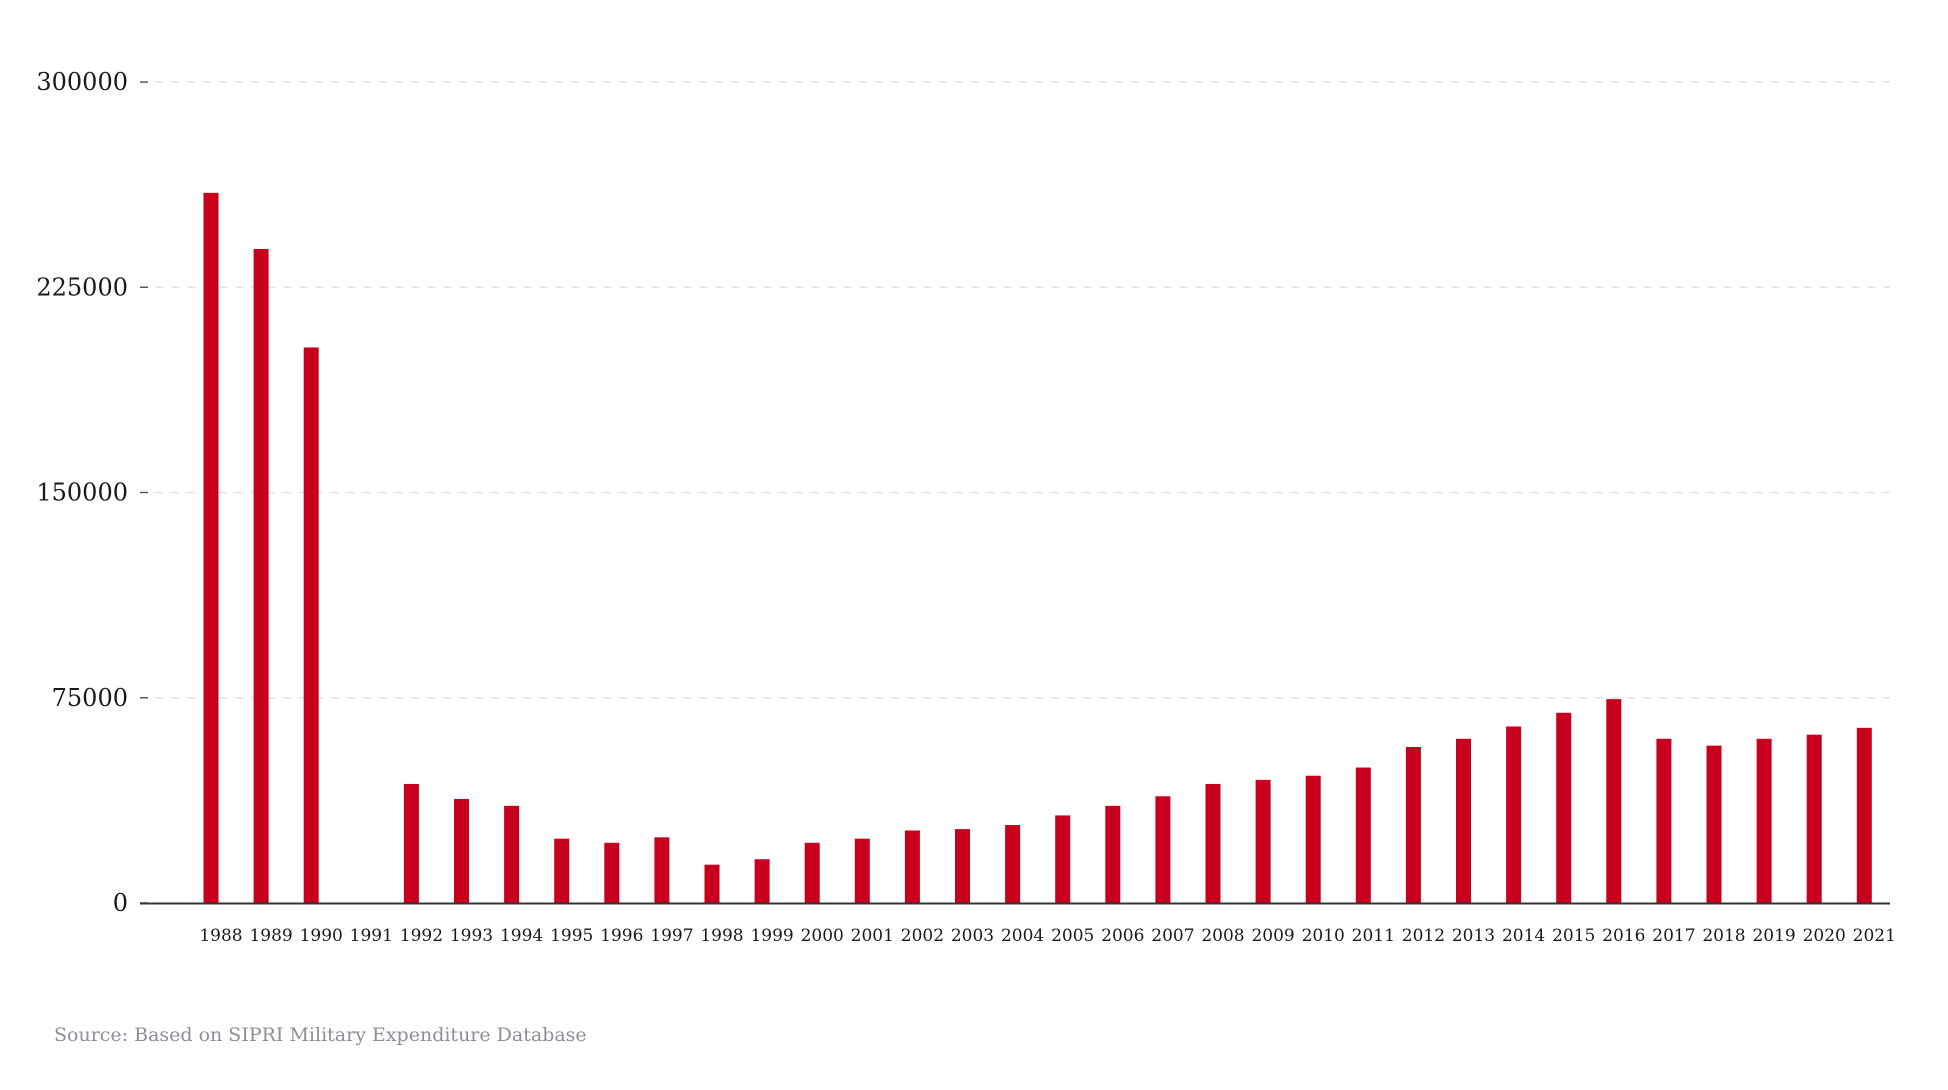 The image size is (1948, 1090). What do you see at coordinates (822, 936) in the screenshot?
I see `x-tick-label-2000: 2000` at bounding box center [822, 936].